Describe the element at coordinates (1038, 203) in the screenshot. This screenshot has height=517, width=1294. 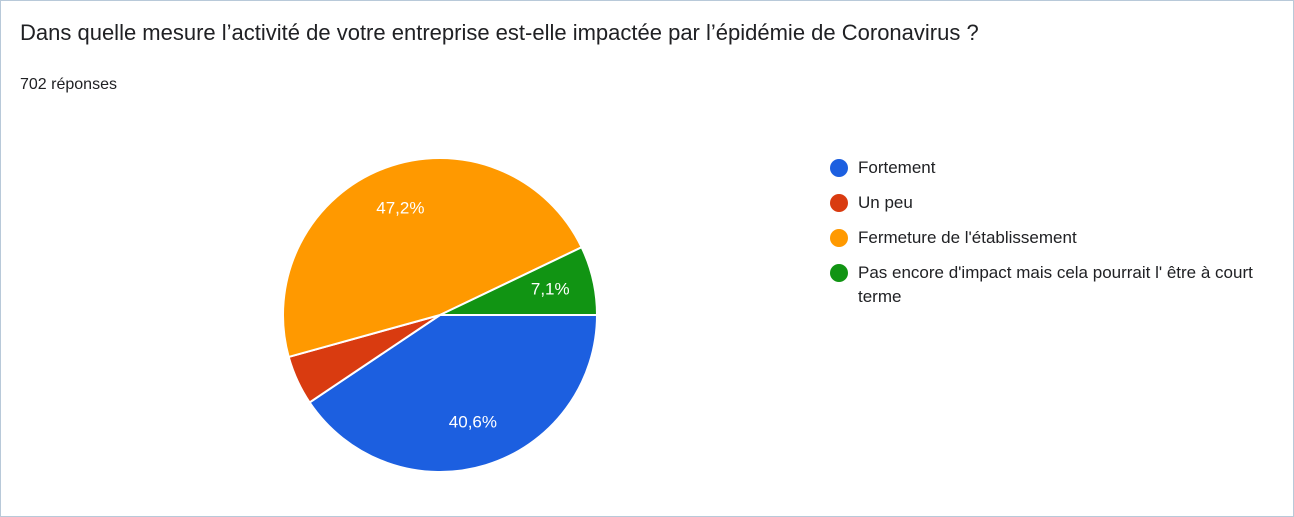
I see `legend-item: Un peu` at that location.